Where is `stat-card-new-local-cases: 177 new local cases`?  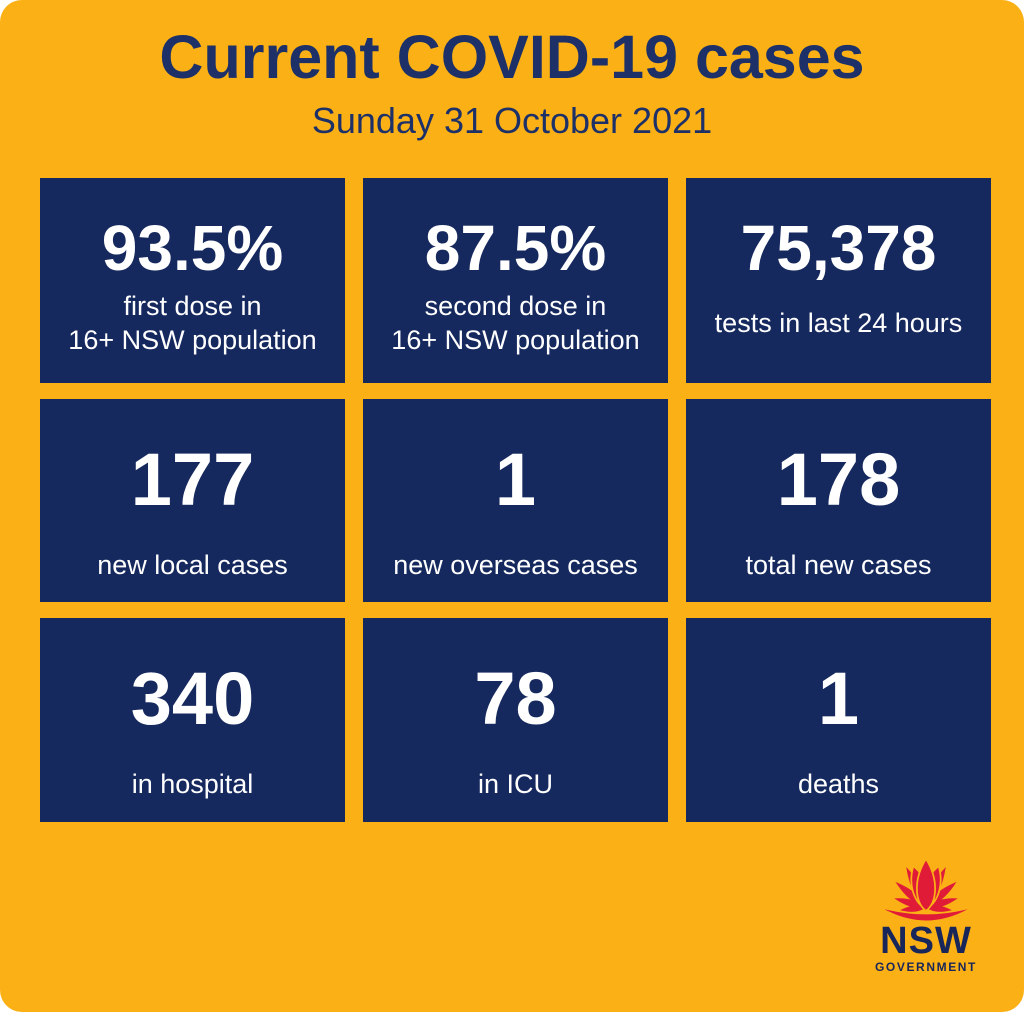 stat-card-new-local-cases: 177 new local cases is located at coordinates (192, 500).